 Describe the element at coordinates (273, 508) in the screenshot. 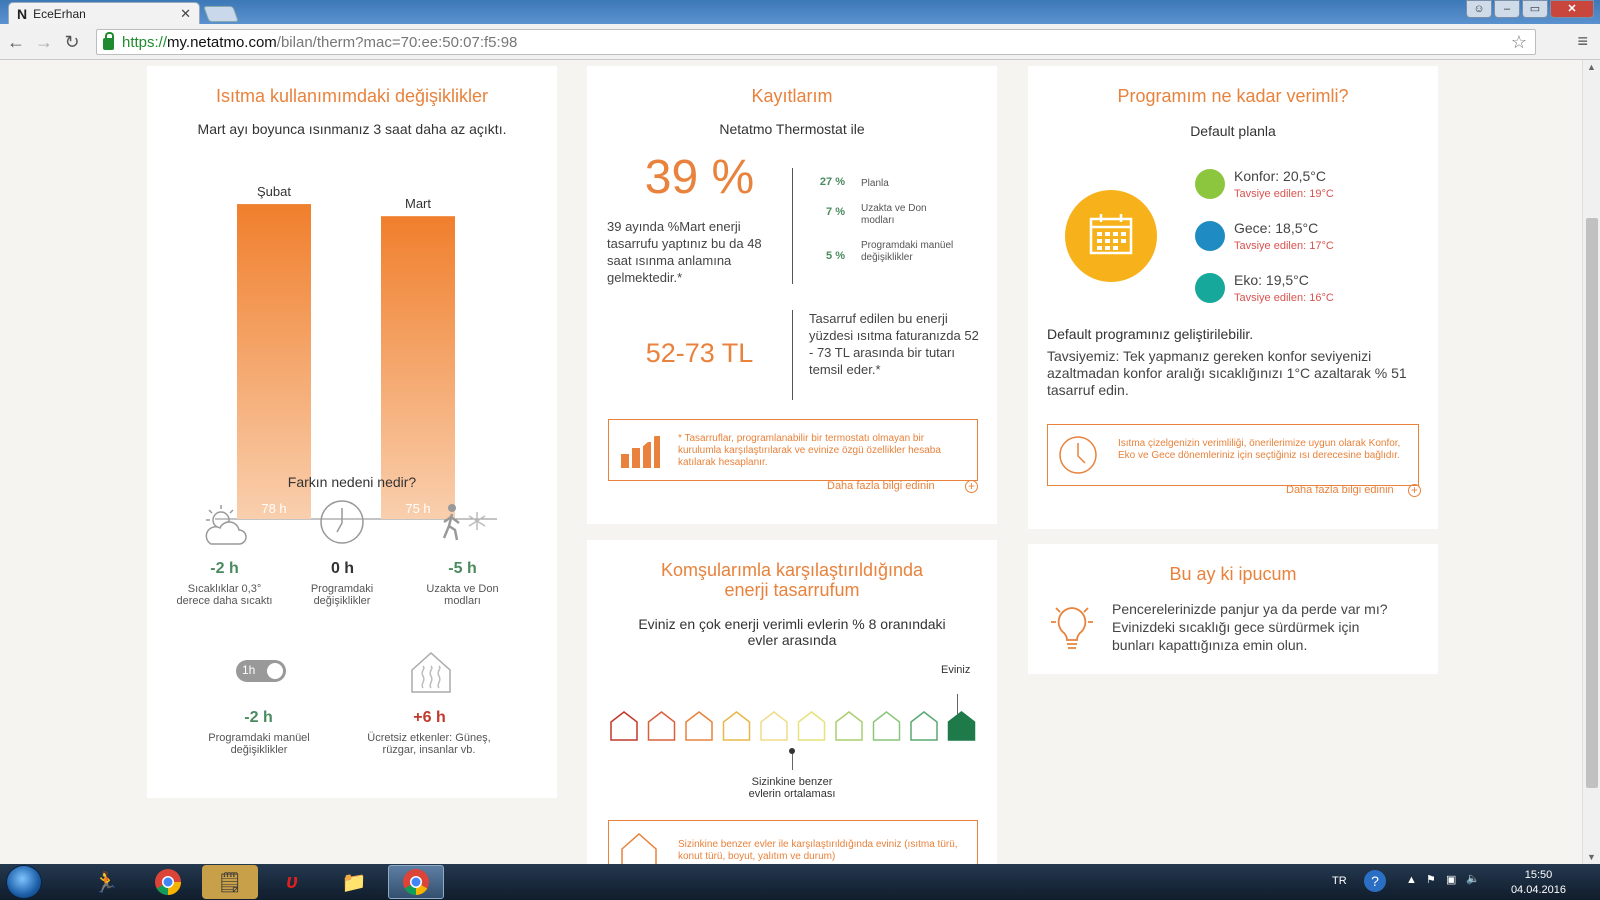

I see `bar-value-label: 78 h` at that location.